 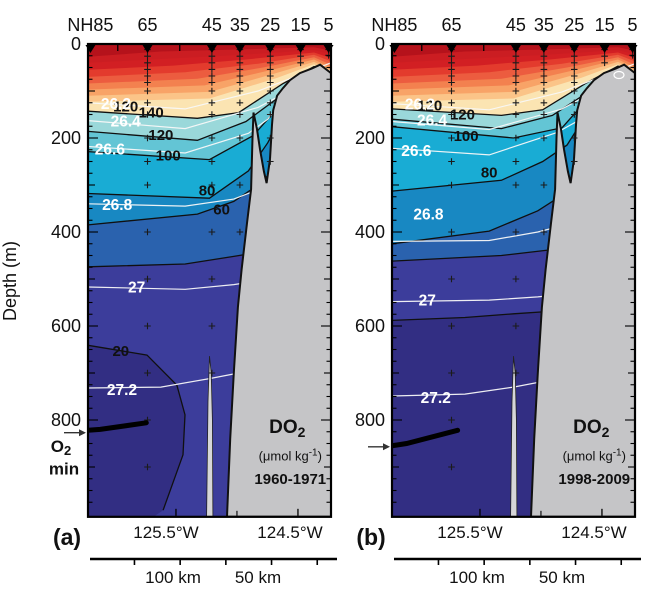 What do you see at coordinates (122, 390) in the screenshot?
I see `sigma-label-27.2: 27.2` at bounding box center [122, 390].